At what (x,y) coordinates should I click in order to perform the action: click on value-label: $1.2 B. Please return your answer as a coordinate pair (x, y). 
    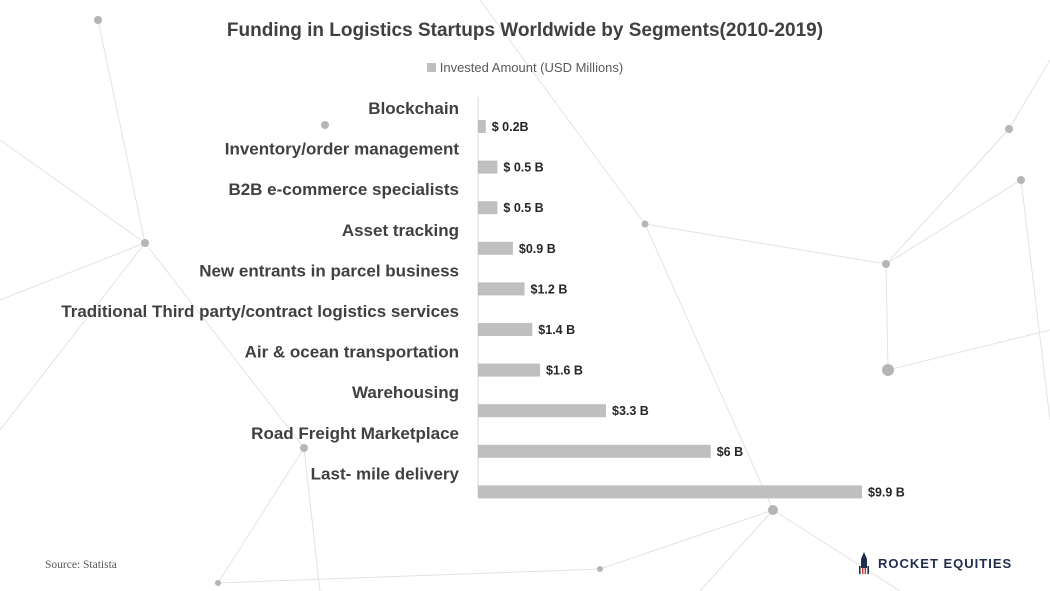
    Looking at the image, I should click on (549, 289).